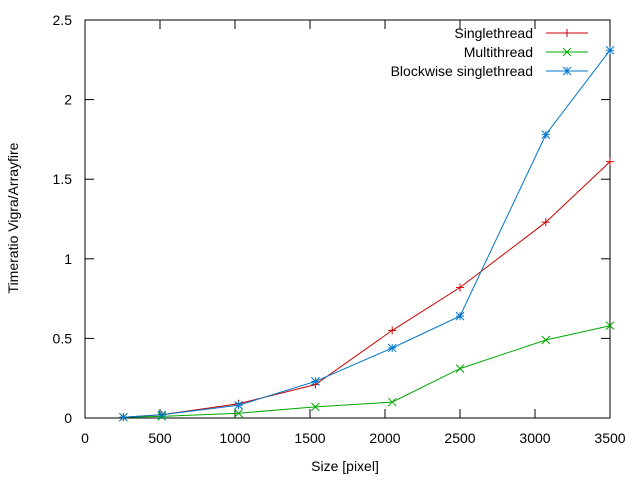  Describe the element at coordinates (160, 438) in the screenshot. I see `x-tick-label: 500` at that location.